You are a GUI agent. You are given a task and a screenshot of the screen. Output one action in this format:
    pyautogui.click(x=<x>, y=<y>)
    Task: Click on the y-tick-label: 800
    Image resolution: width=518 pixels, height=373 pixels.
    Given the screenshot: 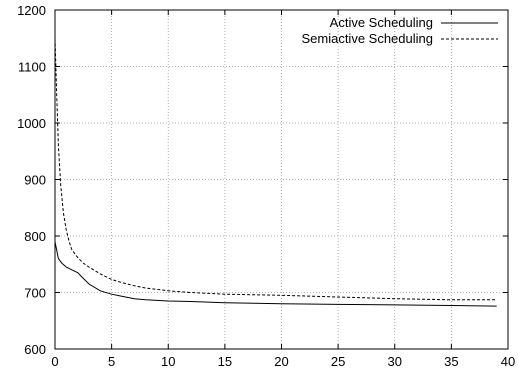 What is the action you would take?
    pyautogui.click(x=35, y=236)
    